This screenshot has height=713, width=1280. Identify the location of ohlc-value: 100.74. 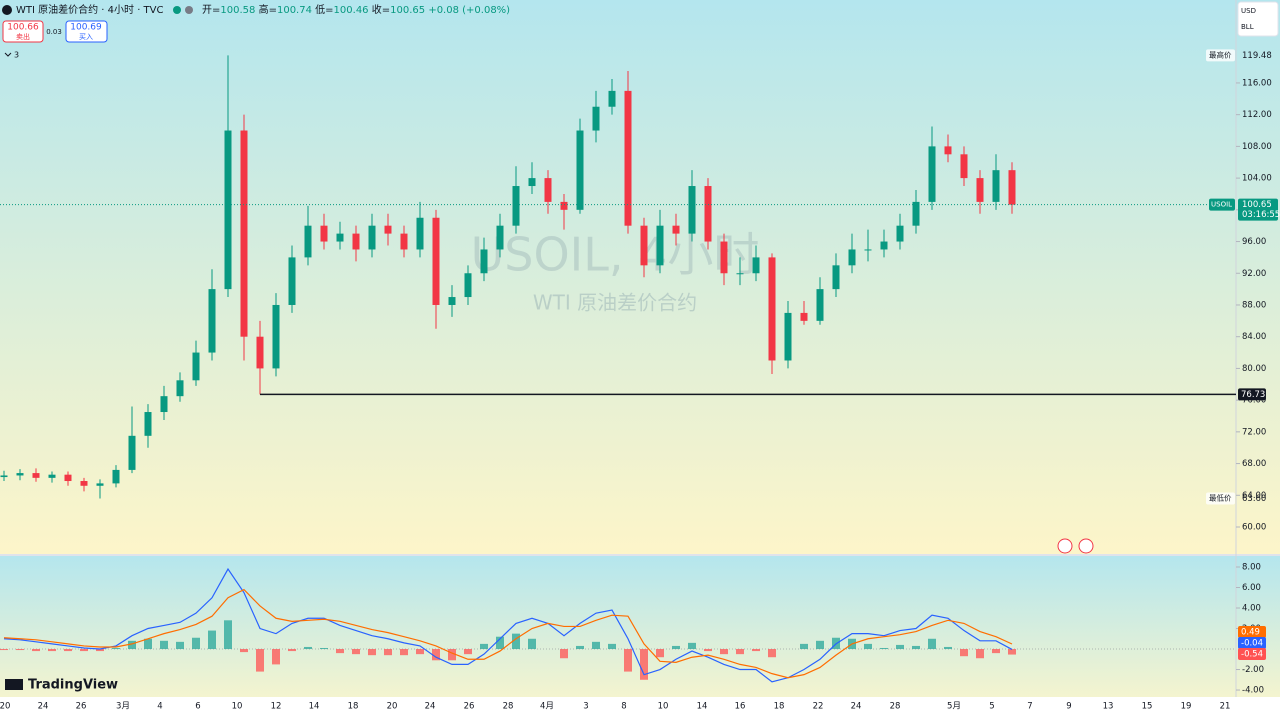
(294, 10).